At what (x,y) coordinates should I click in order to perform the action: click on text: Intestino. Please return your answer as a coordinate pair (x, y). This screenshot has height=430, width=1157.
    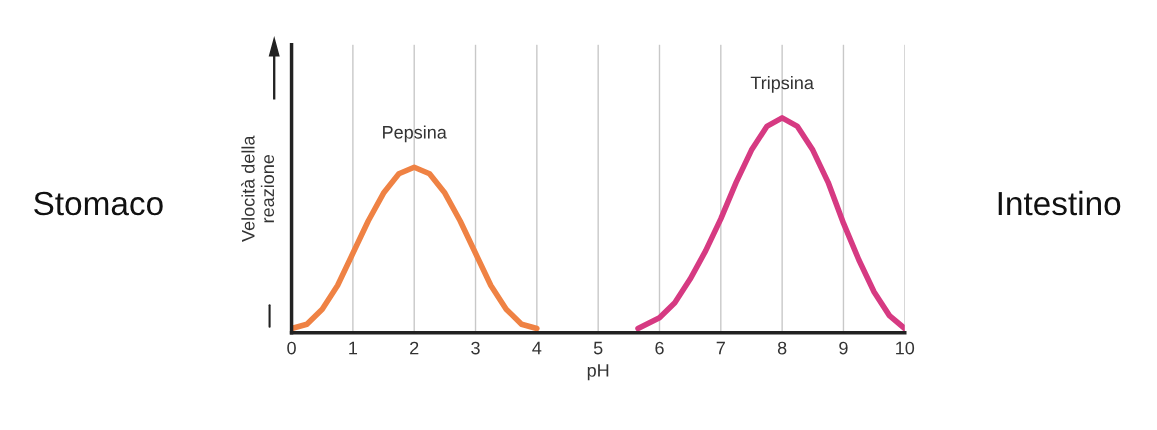
    Looking at the image, I should click on (1059, 203).